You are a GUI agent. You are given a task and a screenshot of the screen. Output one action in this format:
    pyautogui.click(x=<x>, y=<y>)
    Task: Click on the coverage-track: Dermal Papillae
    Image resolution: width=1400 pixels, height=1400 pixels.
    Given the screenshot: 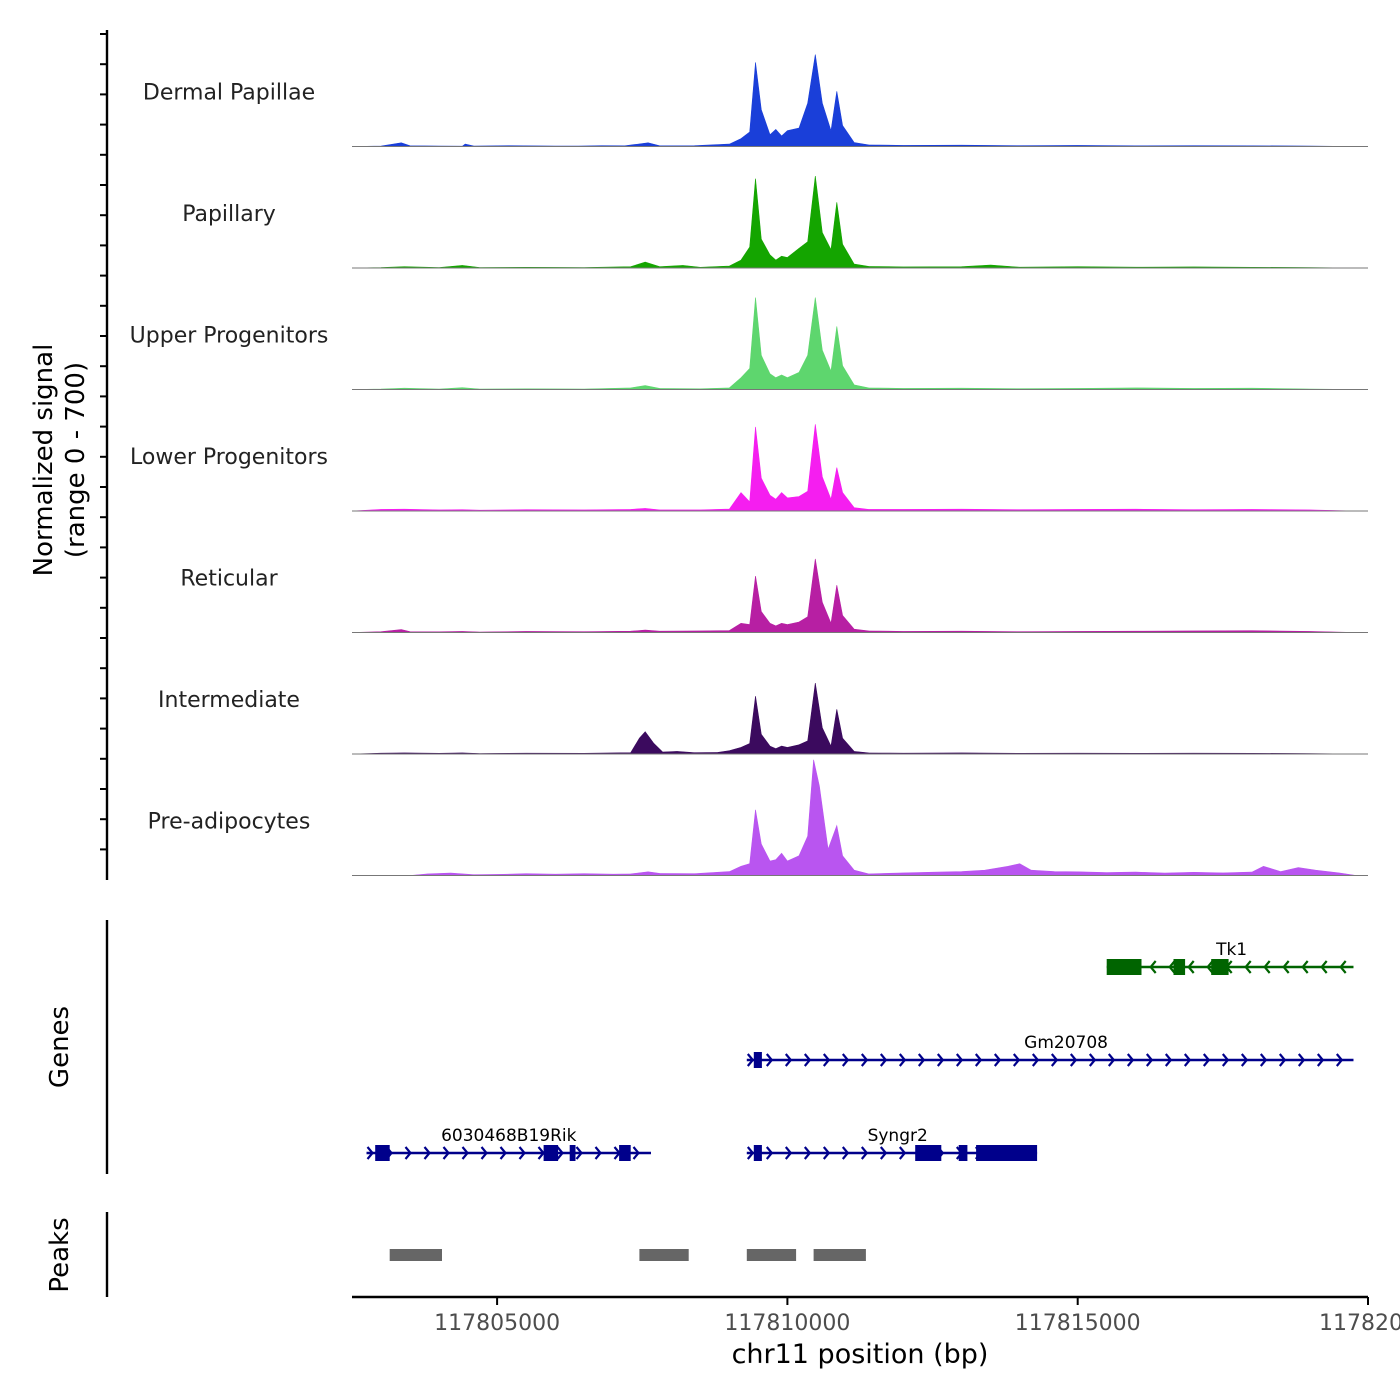 What is the action you would take?
    pyautogui.click(x=755, y=100)
    